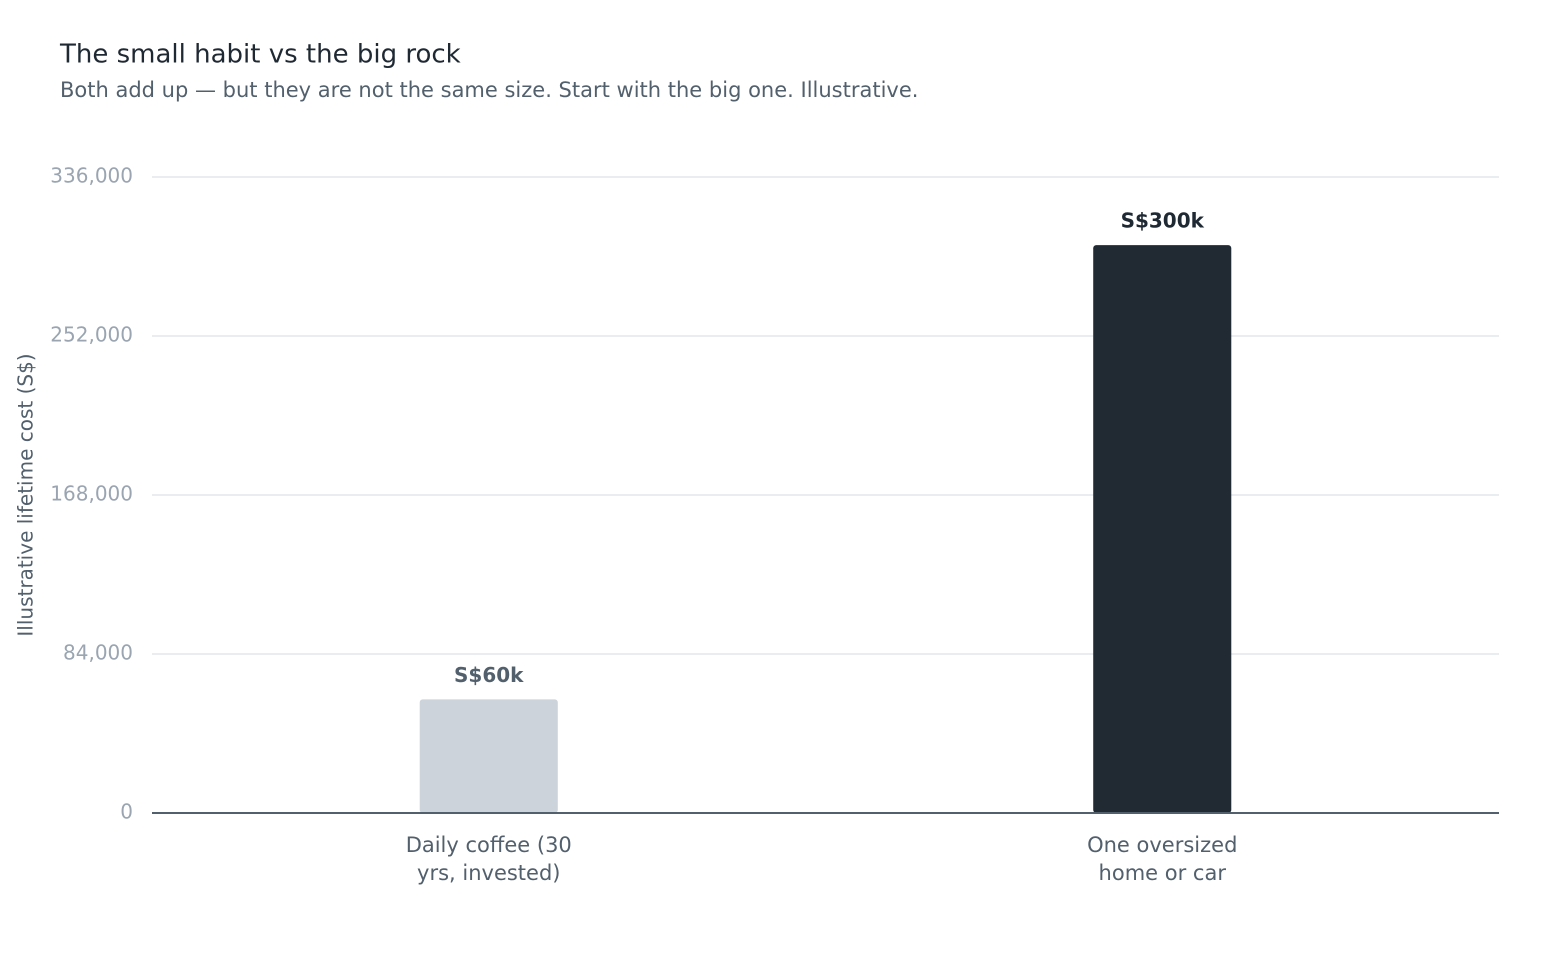 The image size is (1560, 953). Describe the element at coordinates (91, 335) in the screenshot. I see `y-tick-label: 252,000` at that location.